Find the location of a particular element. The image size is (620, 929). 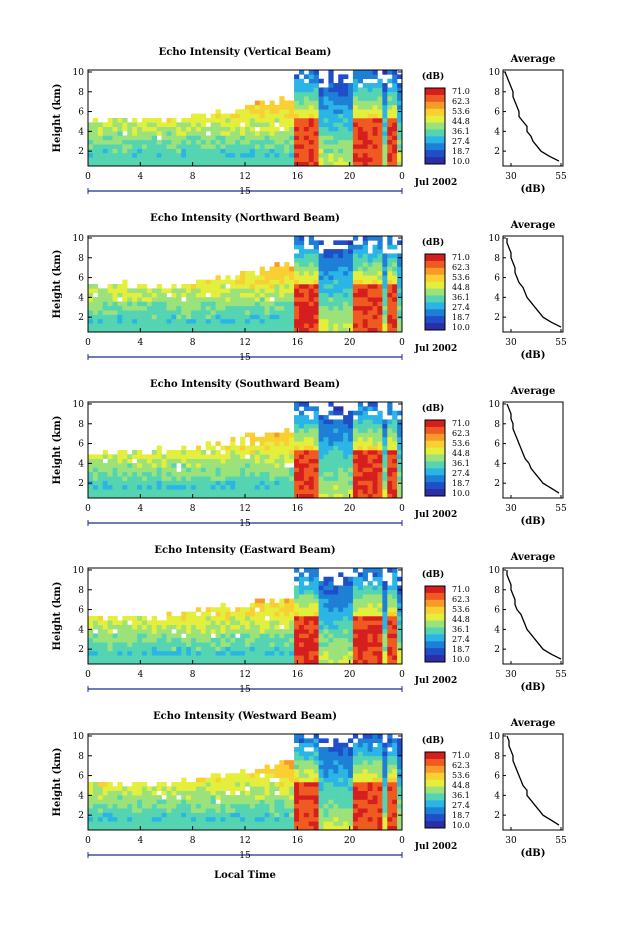

panel-title: Echo Intensity (Northward Beam) is located at coordinates (245, 218).